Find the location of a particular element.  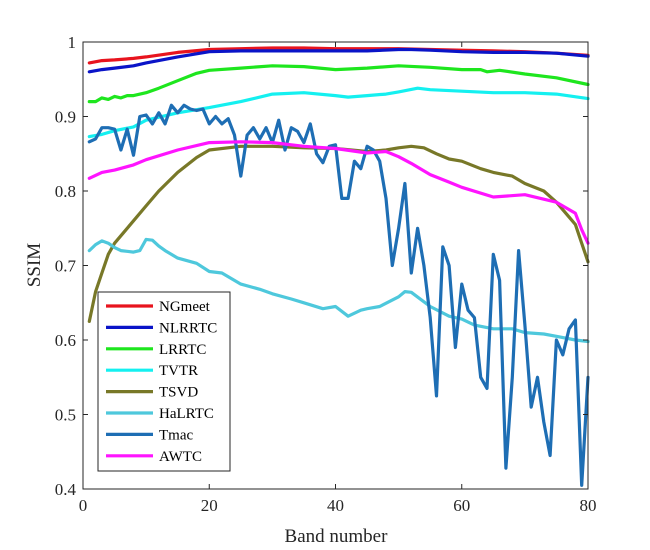

series-line-lrrtc is located at coordinates (338, 84).